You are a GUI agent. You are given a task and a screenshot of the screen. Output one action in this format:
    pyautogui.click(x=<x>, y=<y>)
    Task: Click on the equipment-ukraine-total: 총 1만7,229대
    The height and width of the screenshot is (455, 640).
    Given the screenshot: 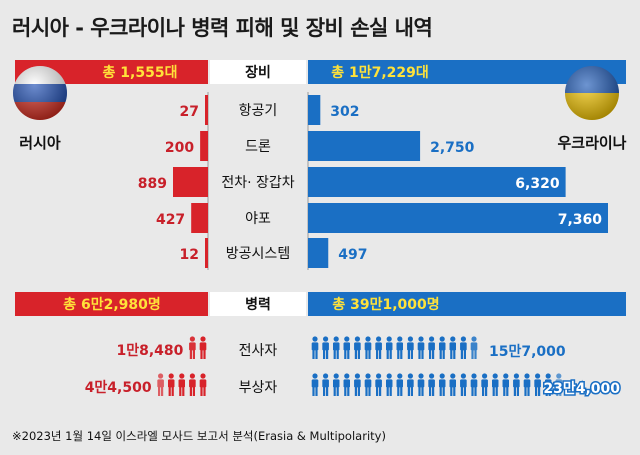 What is the action you would take?
    pyautogui.click(x=380, y=73)
    